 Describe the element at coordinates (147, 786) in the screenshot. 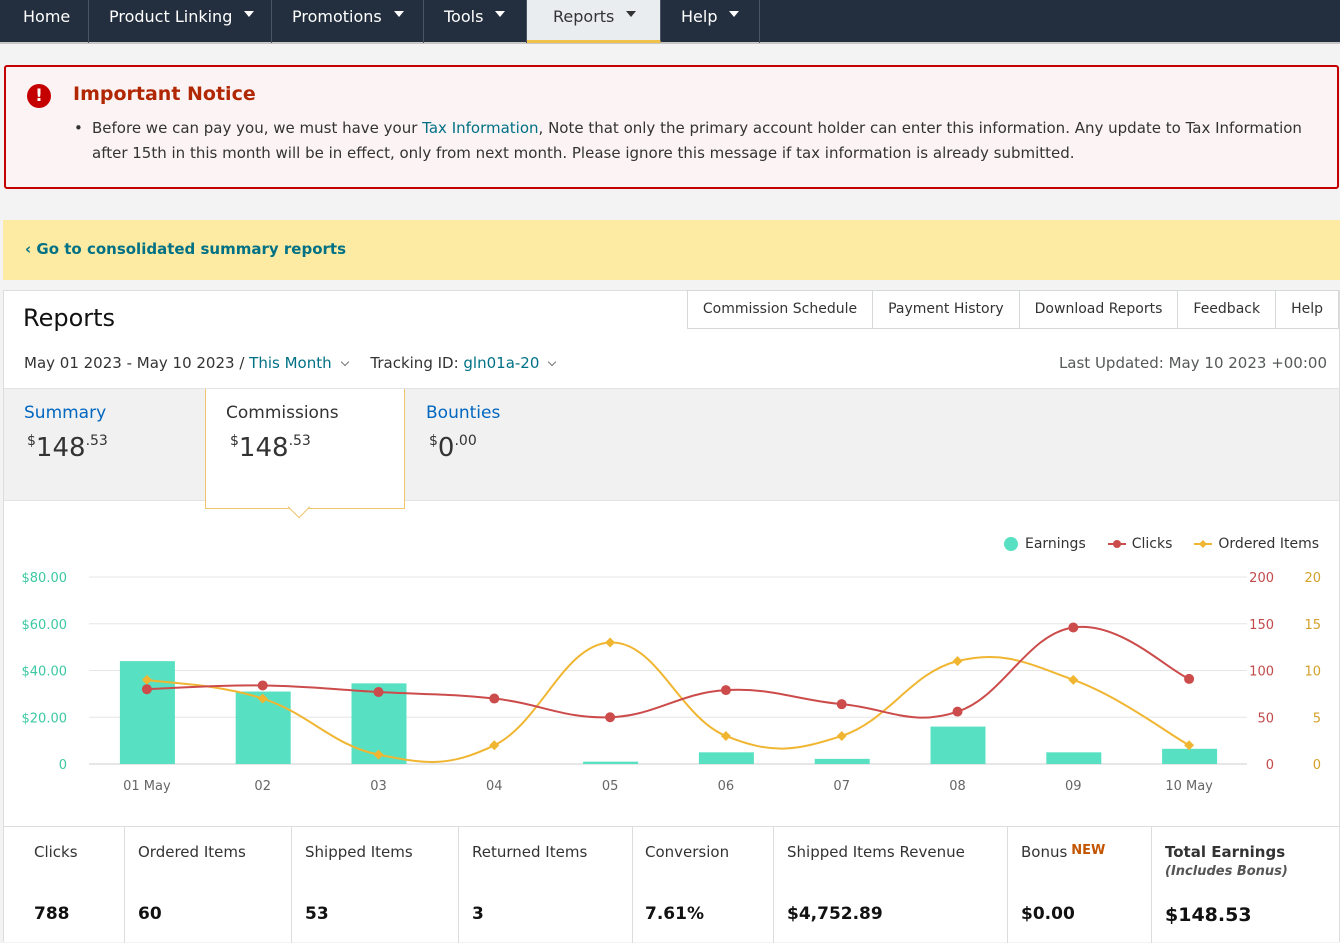

I see `x-tick-label: 01 May` at that location.